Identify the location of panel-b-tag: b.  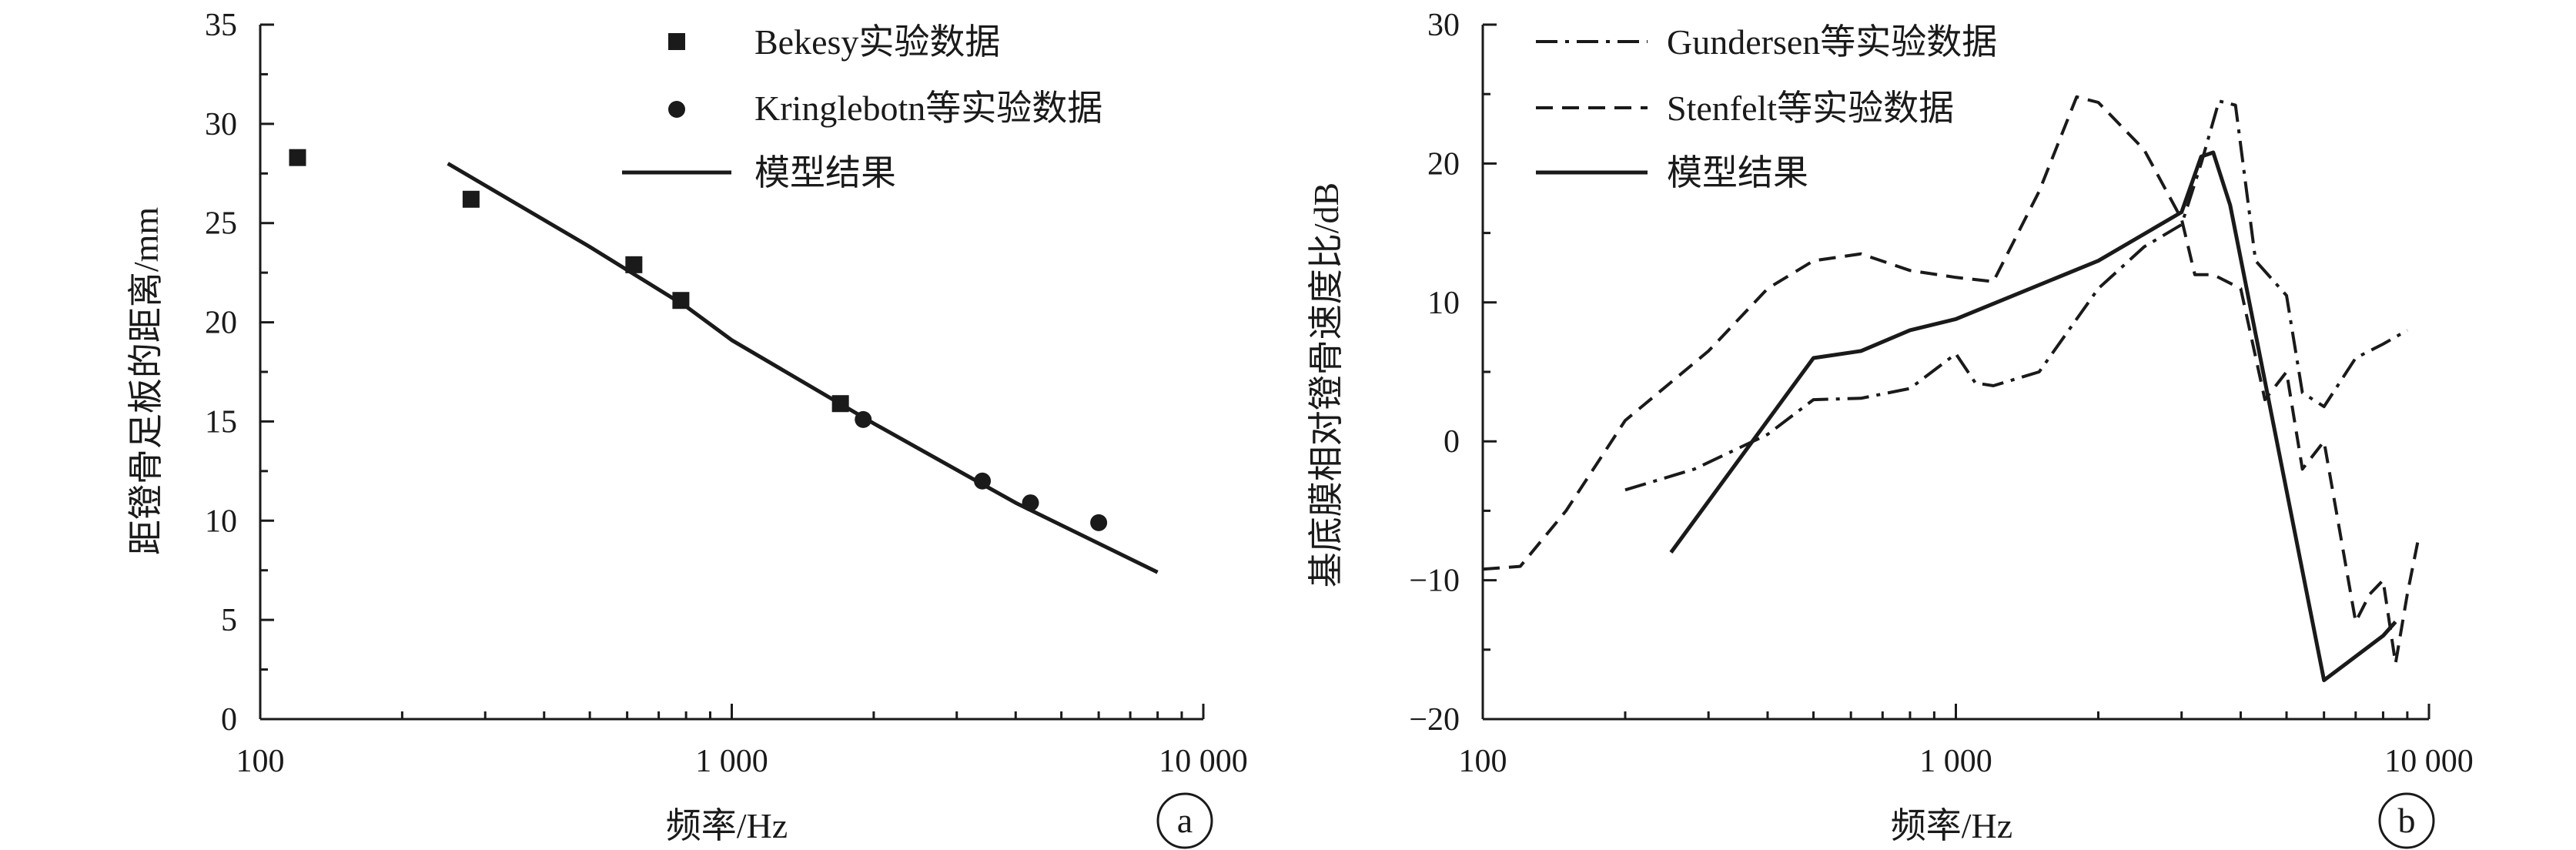
(2407, 820).